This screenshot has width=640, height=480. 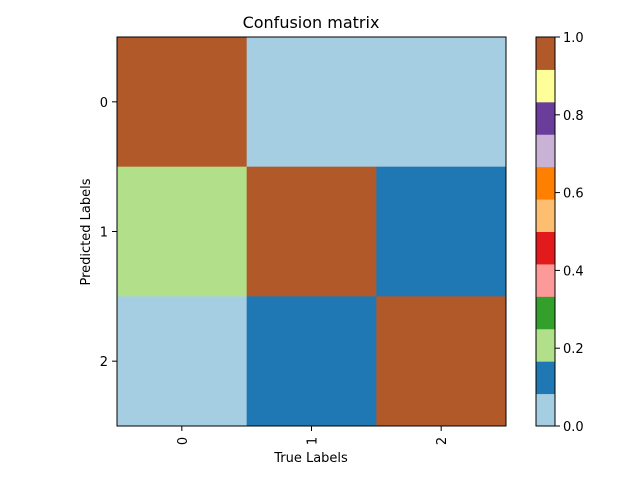 What do you see at coordinates (313, 441) in the screenshot?
I see `x-tick-label-1: 1` at bounding box center [313, 441].